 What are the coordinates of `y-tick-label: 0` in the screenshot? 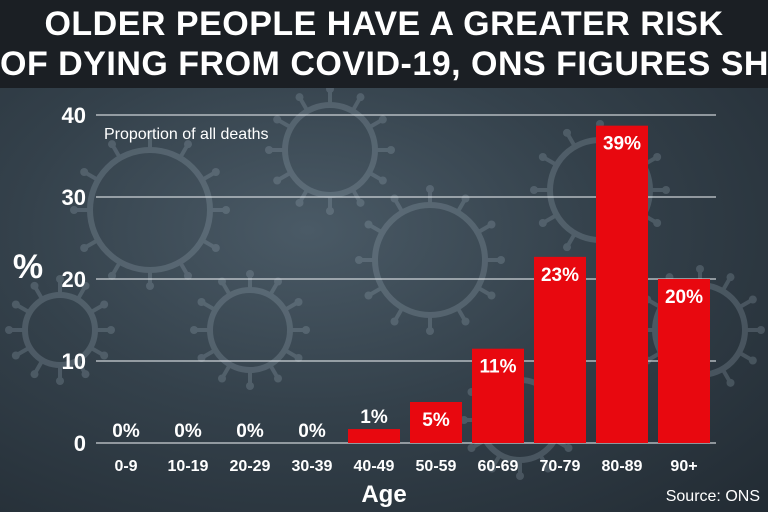 It's located at (80, 443).